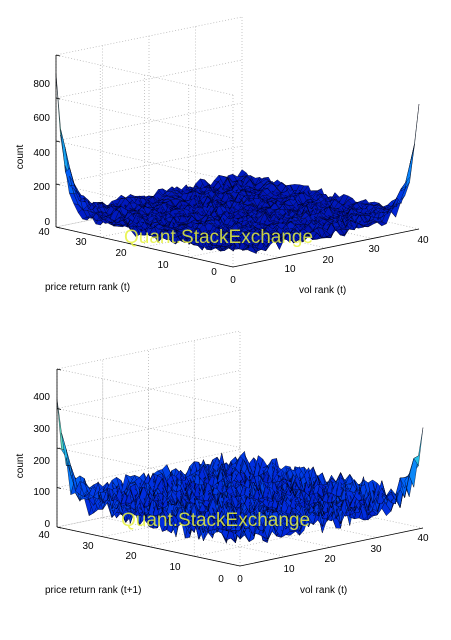  I want to click on plot2-y-tick: 10, so click(175, 567).